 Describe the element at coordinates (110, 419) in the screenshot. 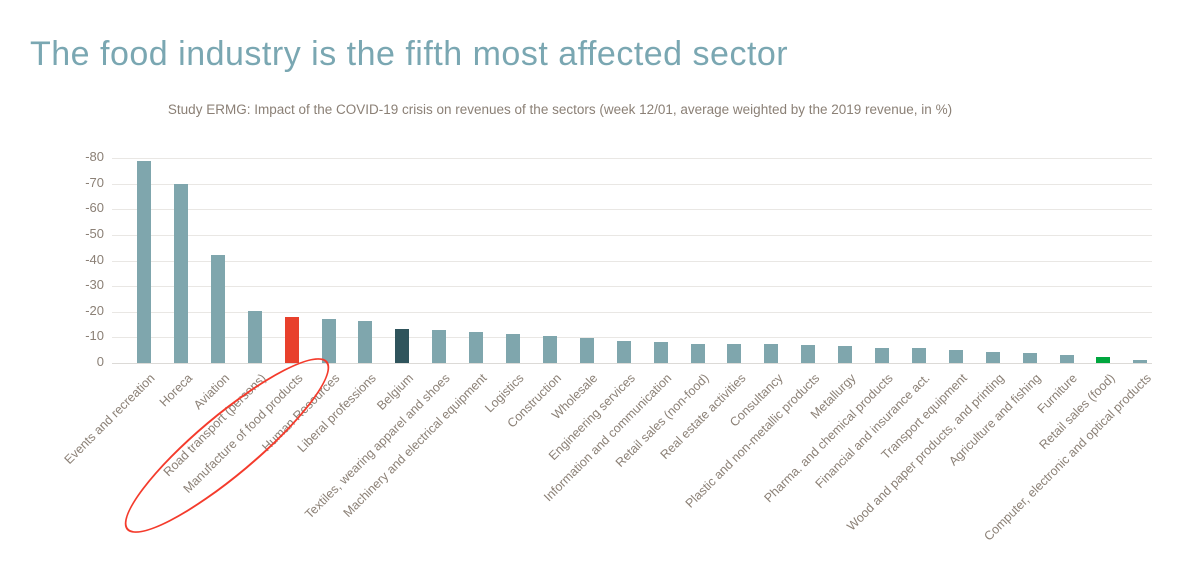

I see `x-axis-label-text: Events and recreation` at that location.